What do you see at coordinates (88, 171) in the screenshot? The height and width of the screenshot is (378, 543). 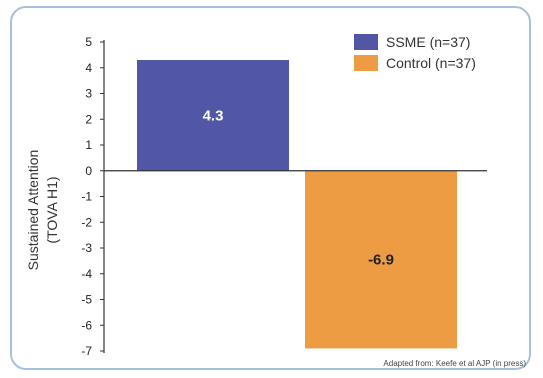 I see `y-tick-label: 0` at bounding box center [88, 171].